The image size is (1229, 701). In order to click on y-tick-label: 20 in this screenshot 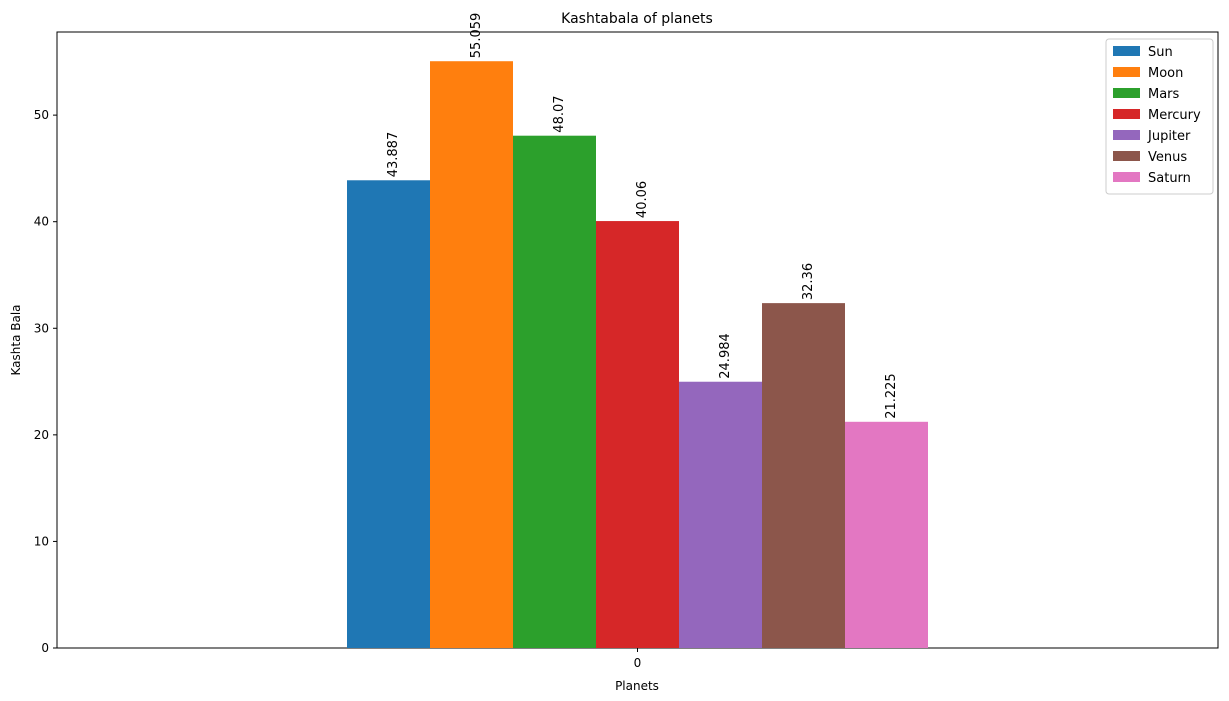, I will do `click(41, 435)`.